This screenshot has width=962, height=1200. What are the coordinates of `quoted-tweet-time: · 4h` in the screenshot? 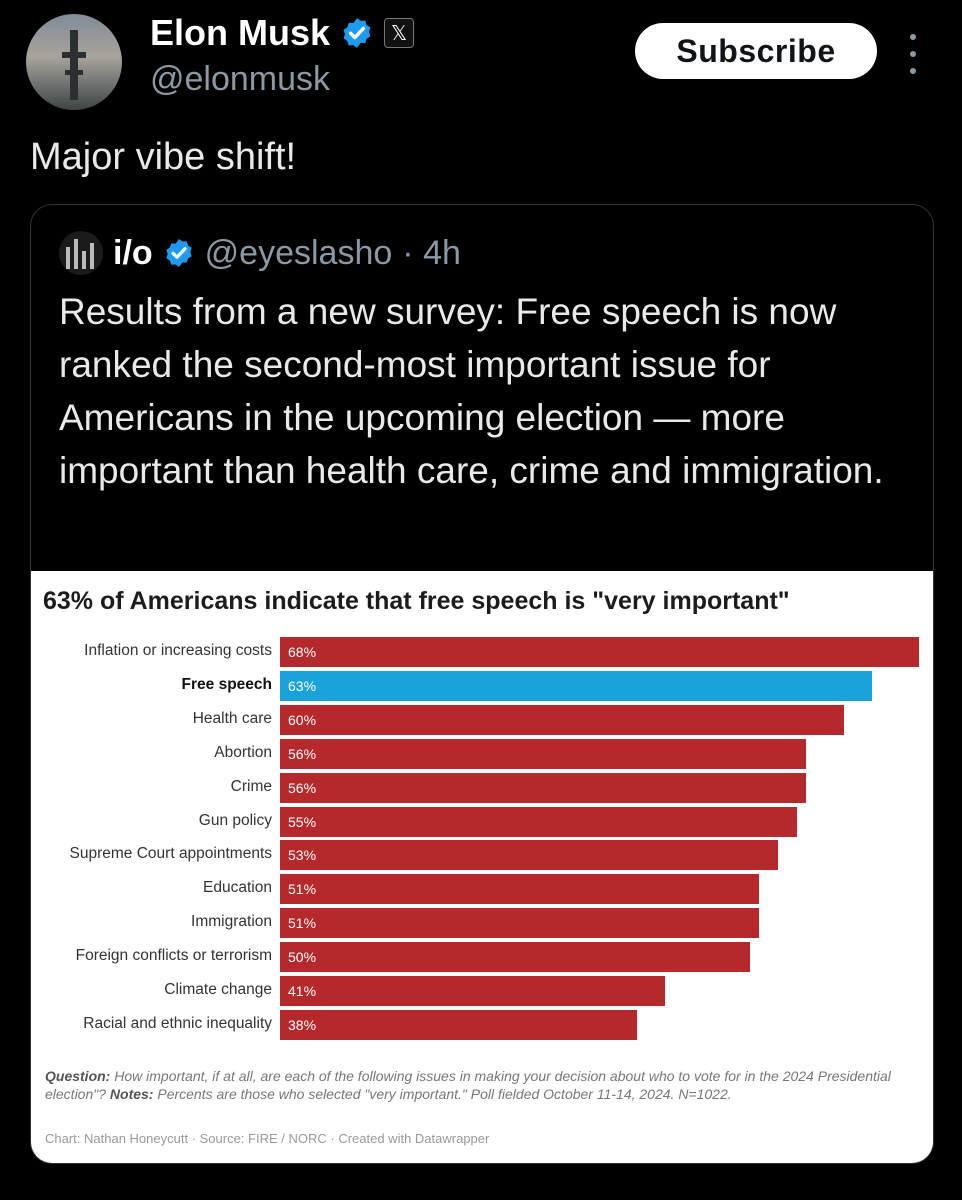 It's located at (431, 252).